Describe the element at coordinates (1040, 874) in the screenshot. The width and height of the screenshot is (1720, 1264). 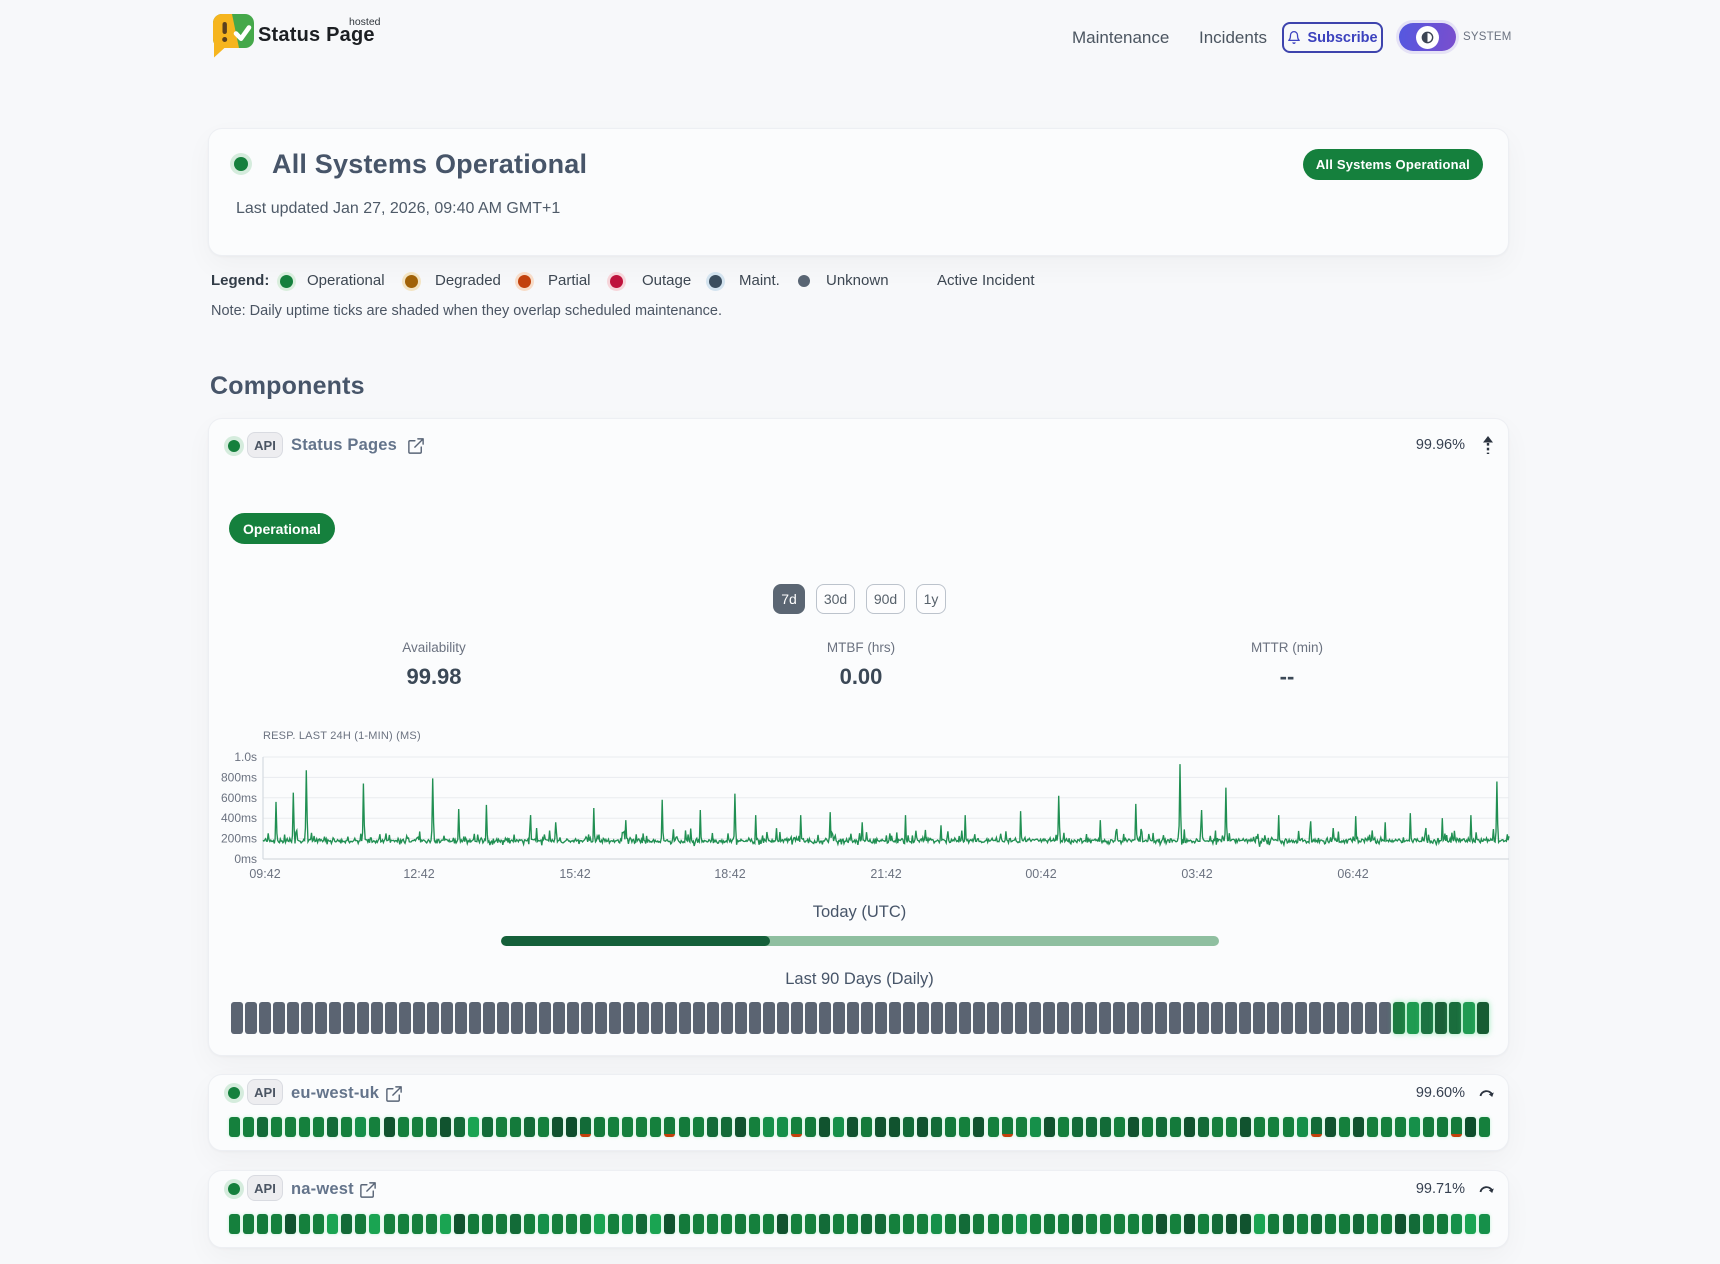
I see `svg-text: 00:42` at that location.